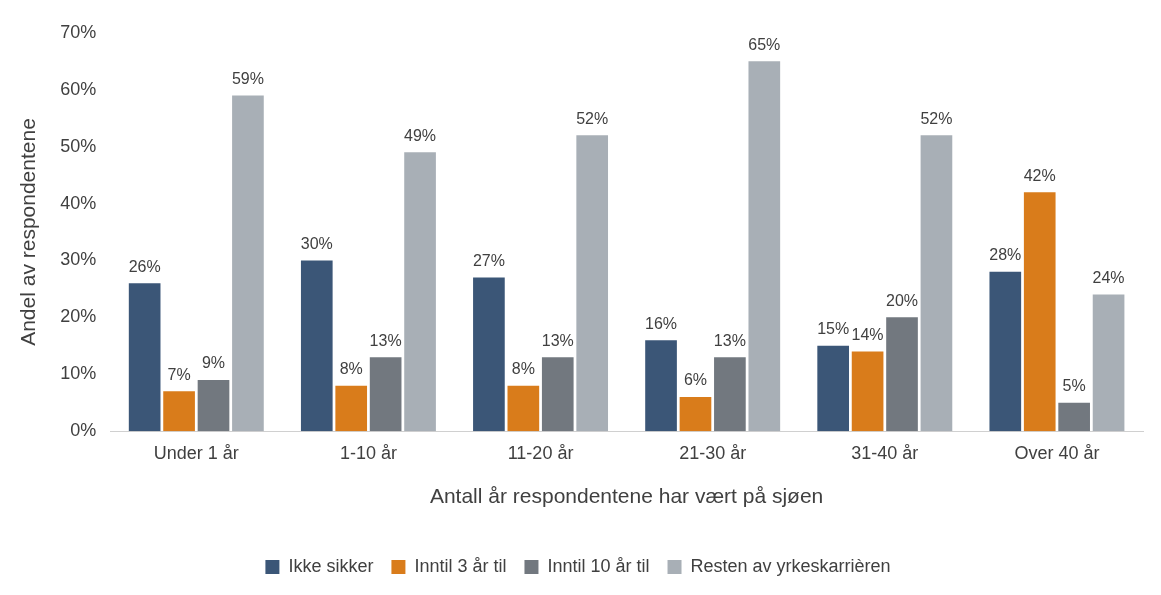 Image resolution: width=1161 pixels, height=595 pixels. Describe the element at coordinates (83, 430) in the screenshot. I see `y-tick-label: 0%` at that location.